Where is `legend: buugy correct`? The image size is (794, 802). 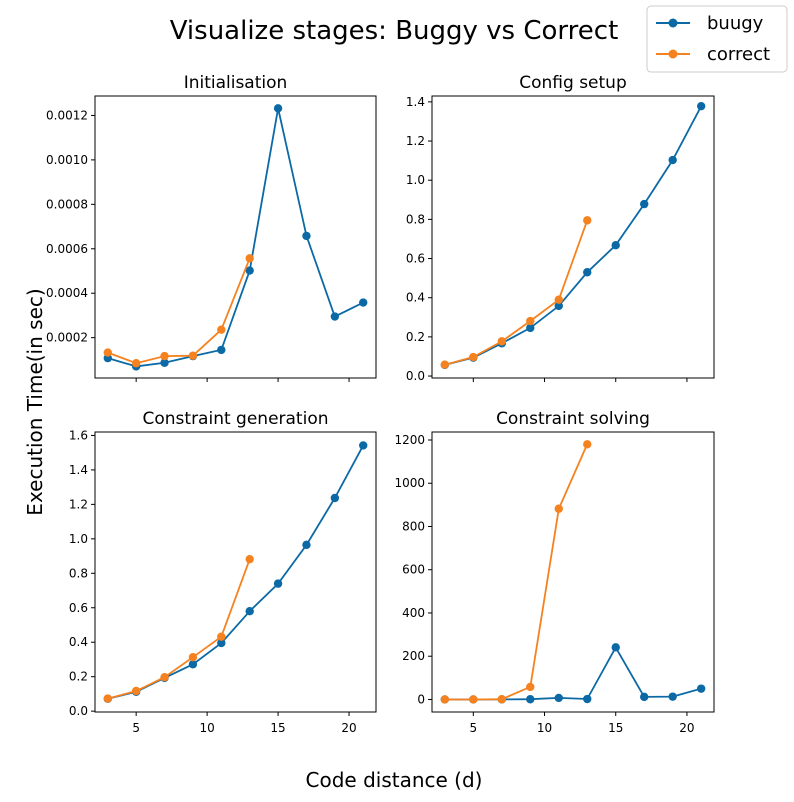 legend: buugy correct is located at coordinates (717, 39).